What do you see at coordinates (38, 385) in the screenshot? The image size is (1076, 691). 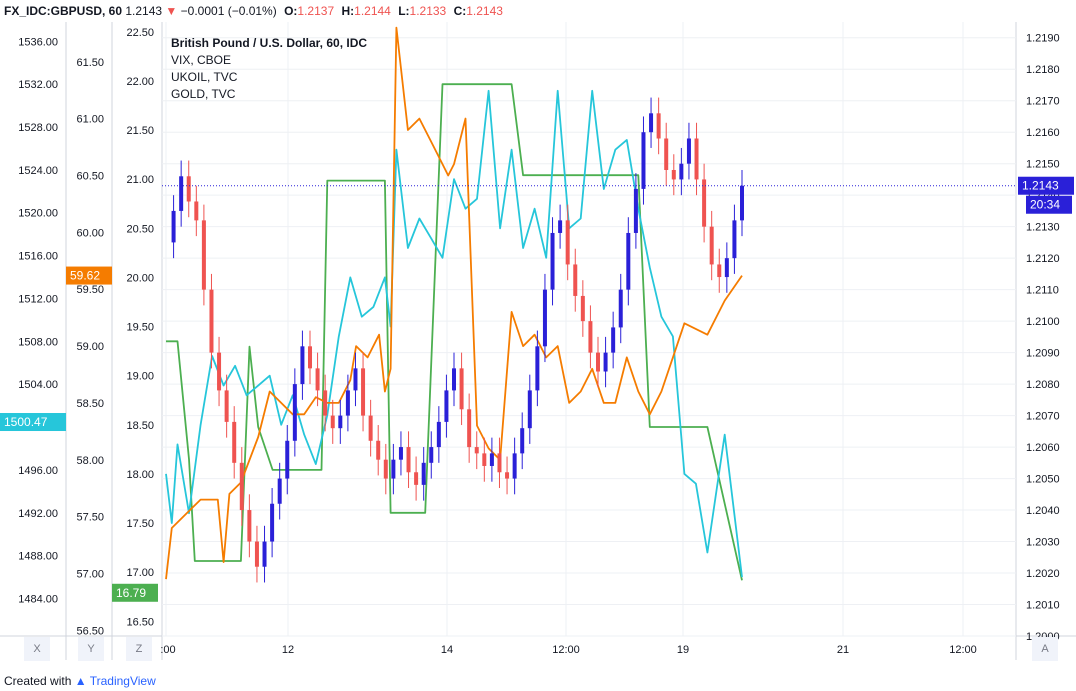 I see `axis-tick-label: 1504.00` at bounding box center [38, 385].